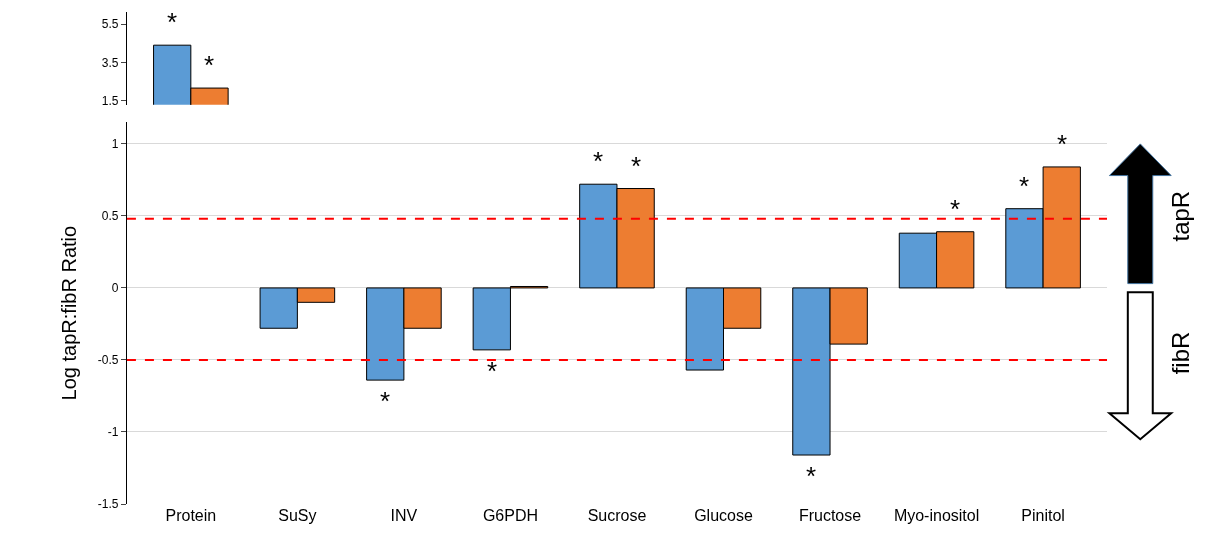 This screenshot has width=1213, height=544. What do you see at coordinates (110, 101) in the screenshot?
I see `y-tick-label: 1.5` at bounding box center [110, 101].